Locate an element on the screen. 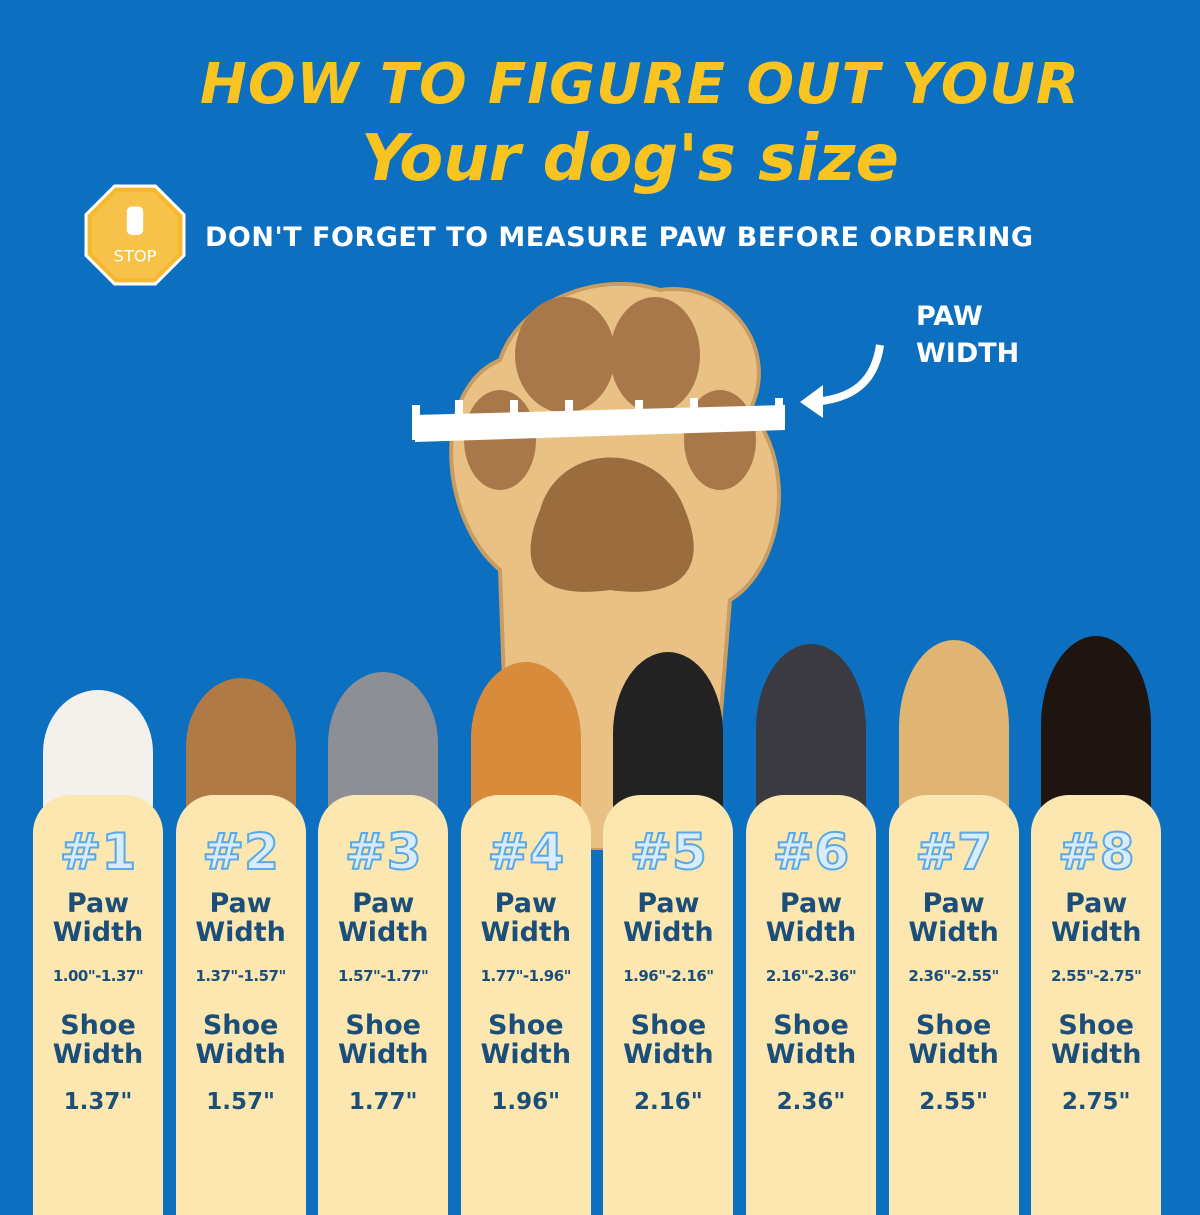 The height and width of the screenshot is (1215, 1200). size-number: #7 is located at coordinates (953, 852).